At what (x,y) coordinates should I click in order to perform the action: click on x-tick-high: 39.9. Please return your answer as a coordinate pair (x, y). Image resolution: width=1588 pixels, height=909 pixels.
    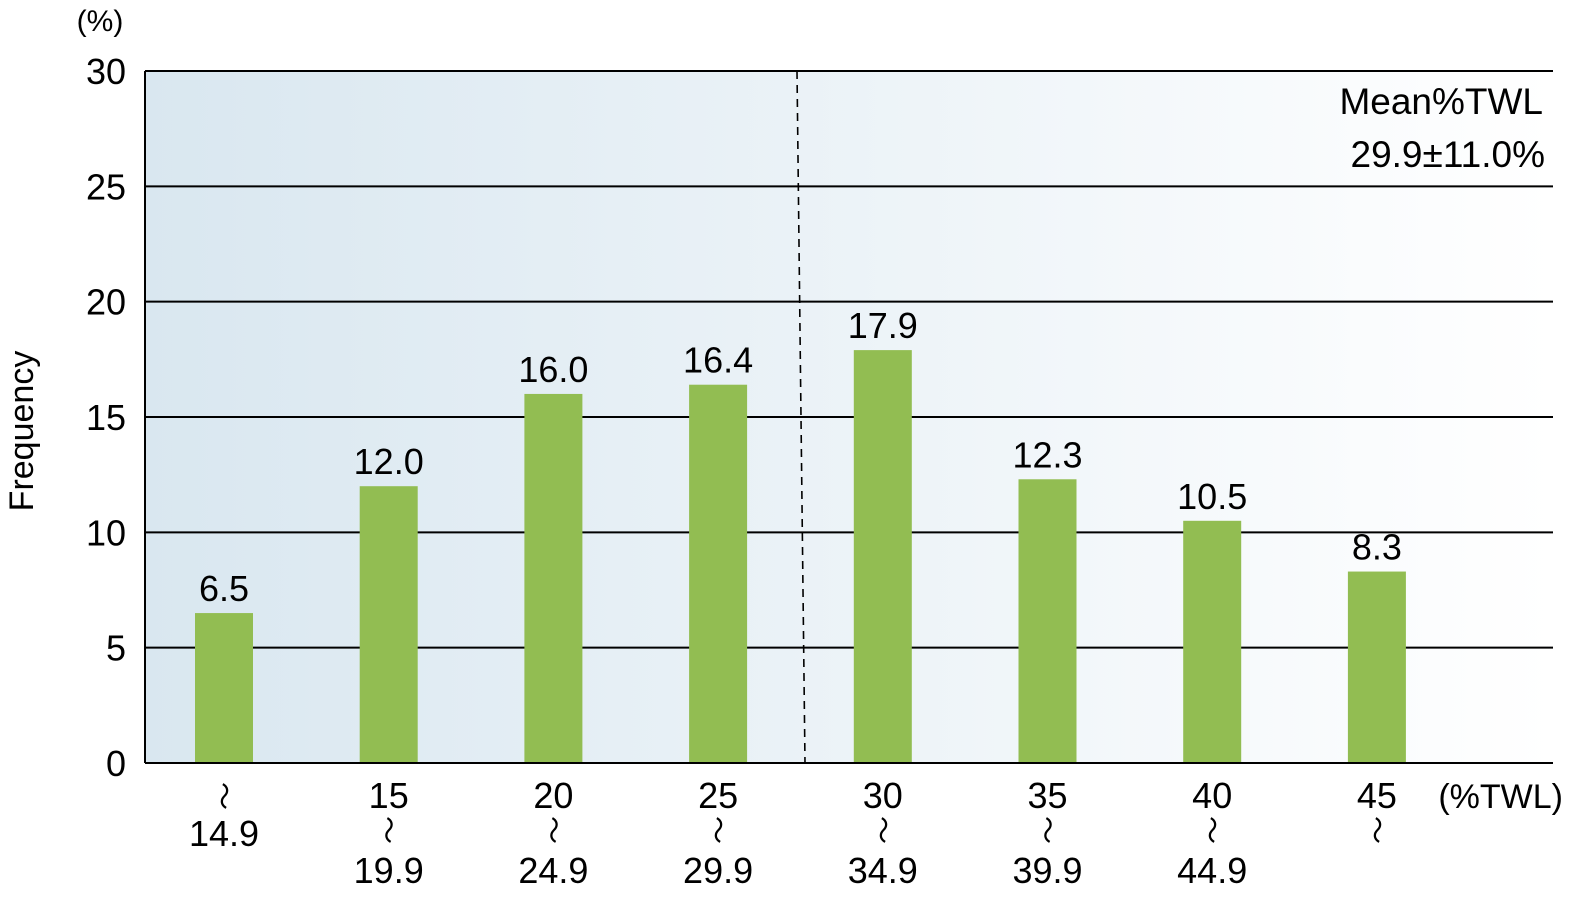
    Looking at the image, I should click on (1047, 870).